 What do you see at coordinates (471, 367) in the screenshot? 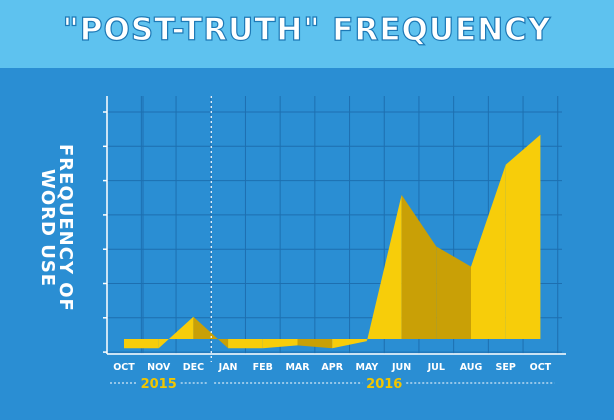
I see `x-tick-label: AUG` at bounding box center [471, 367].